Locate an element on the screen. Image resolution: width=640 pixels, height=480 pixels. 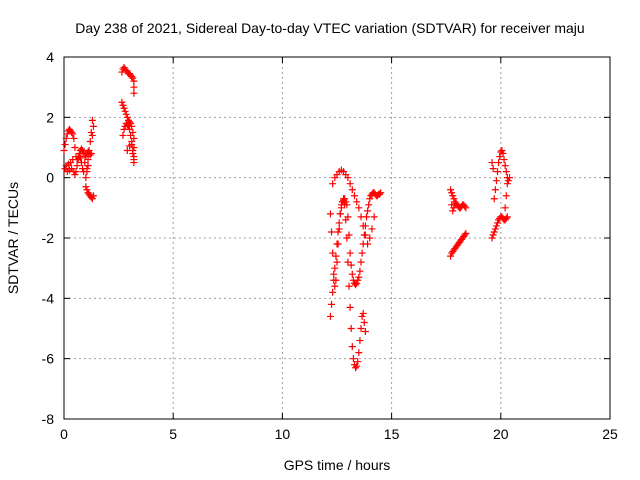
y-axis-label: SDTVAR / TECUs is located at coordinates (13, 238).